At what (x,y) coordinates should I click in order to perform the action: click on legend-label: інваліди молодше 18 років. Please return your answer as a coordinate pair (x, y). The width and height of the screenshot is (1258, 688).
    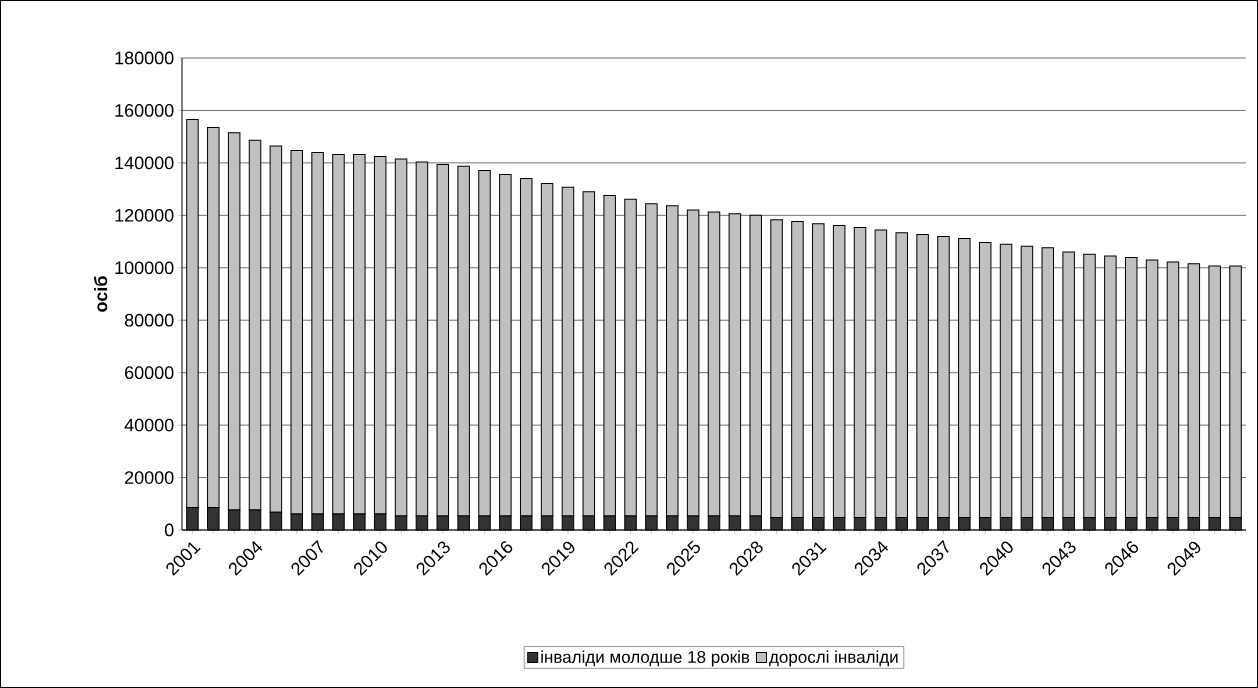
    Looking at the image, I should click on (645, 658).